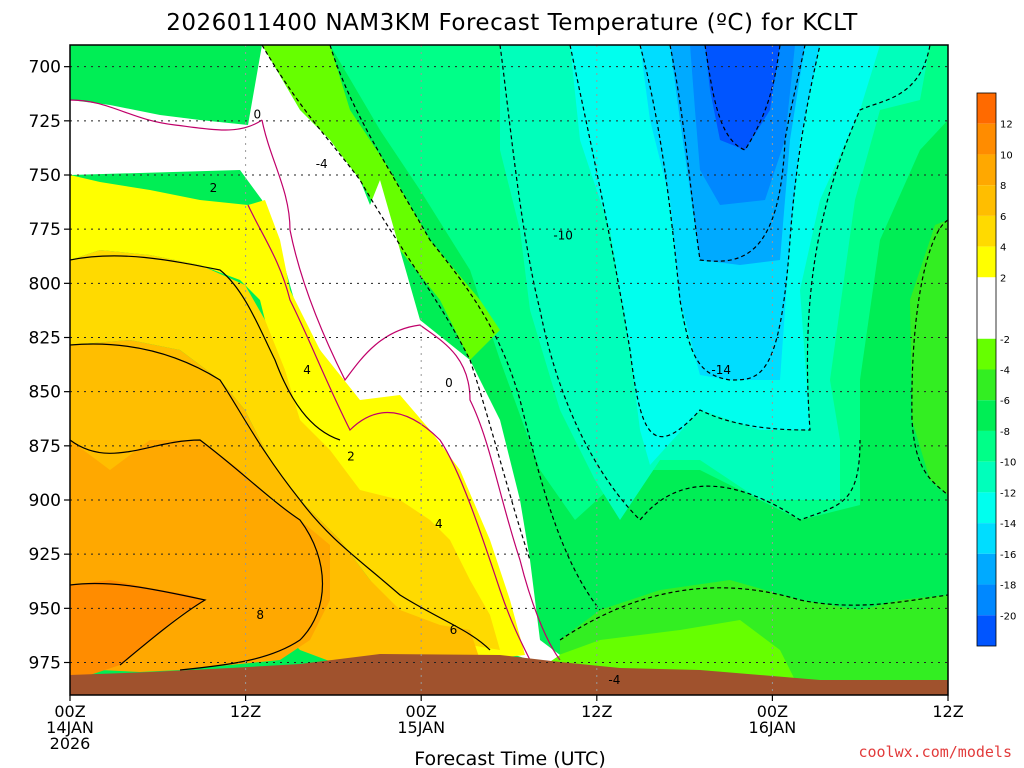 The image size is (1024, 768). Describe the element at coordinates (721, 370) in the screenshot. I see `contour-label: -14` at that location.